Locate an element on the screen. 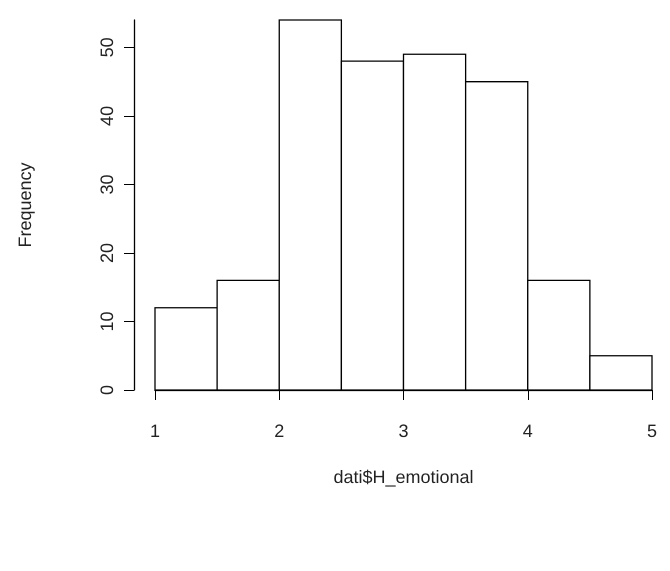 The image size is (670, 571). x-tick-label: 4 is located at coordinates (527, 431).